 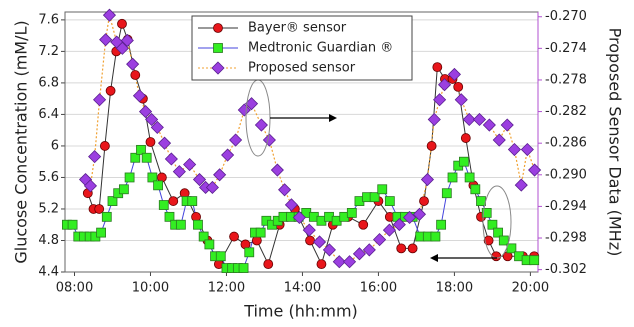 I want to click on y-tick-label: 6, so click(x=55, y=145).